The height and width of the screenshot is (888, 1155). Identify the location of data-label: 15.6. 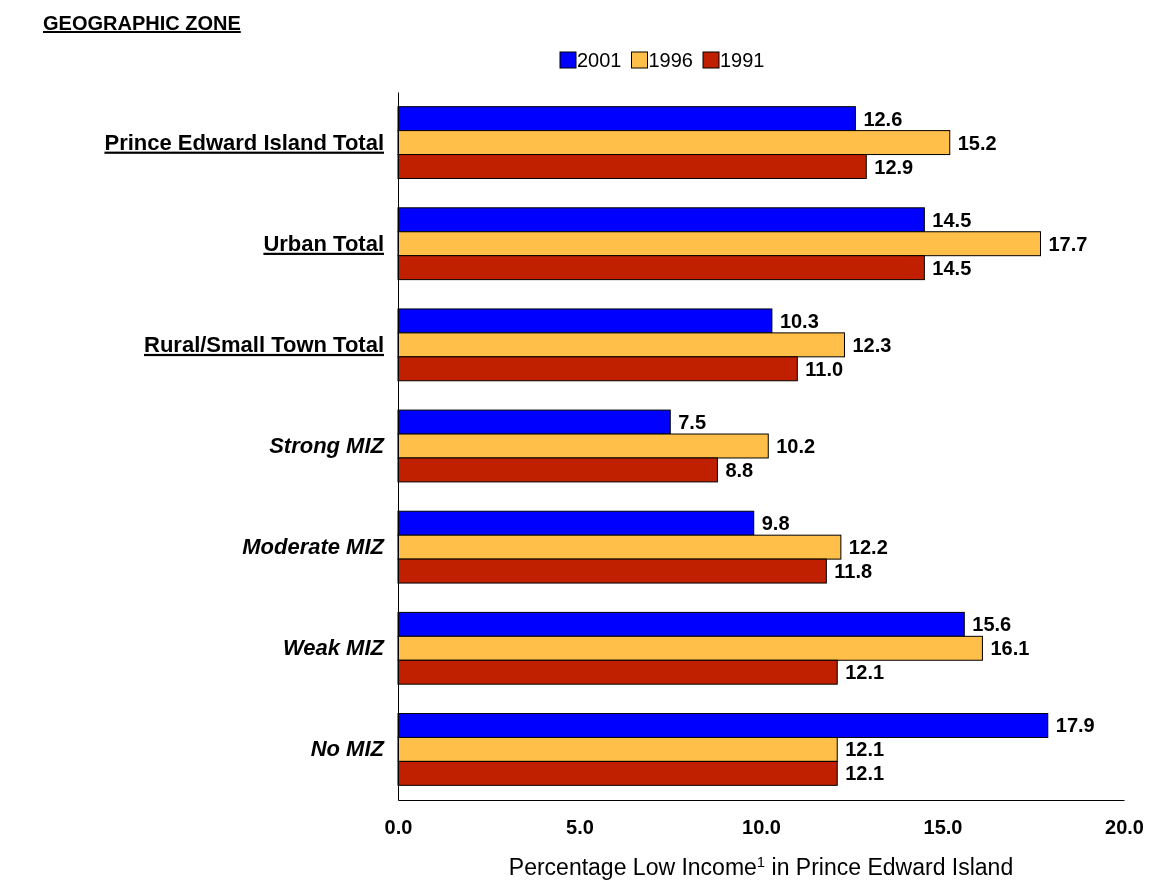
(992, 624).